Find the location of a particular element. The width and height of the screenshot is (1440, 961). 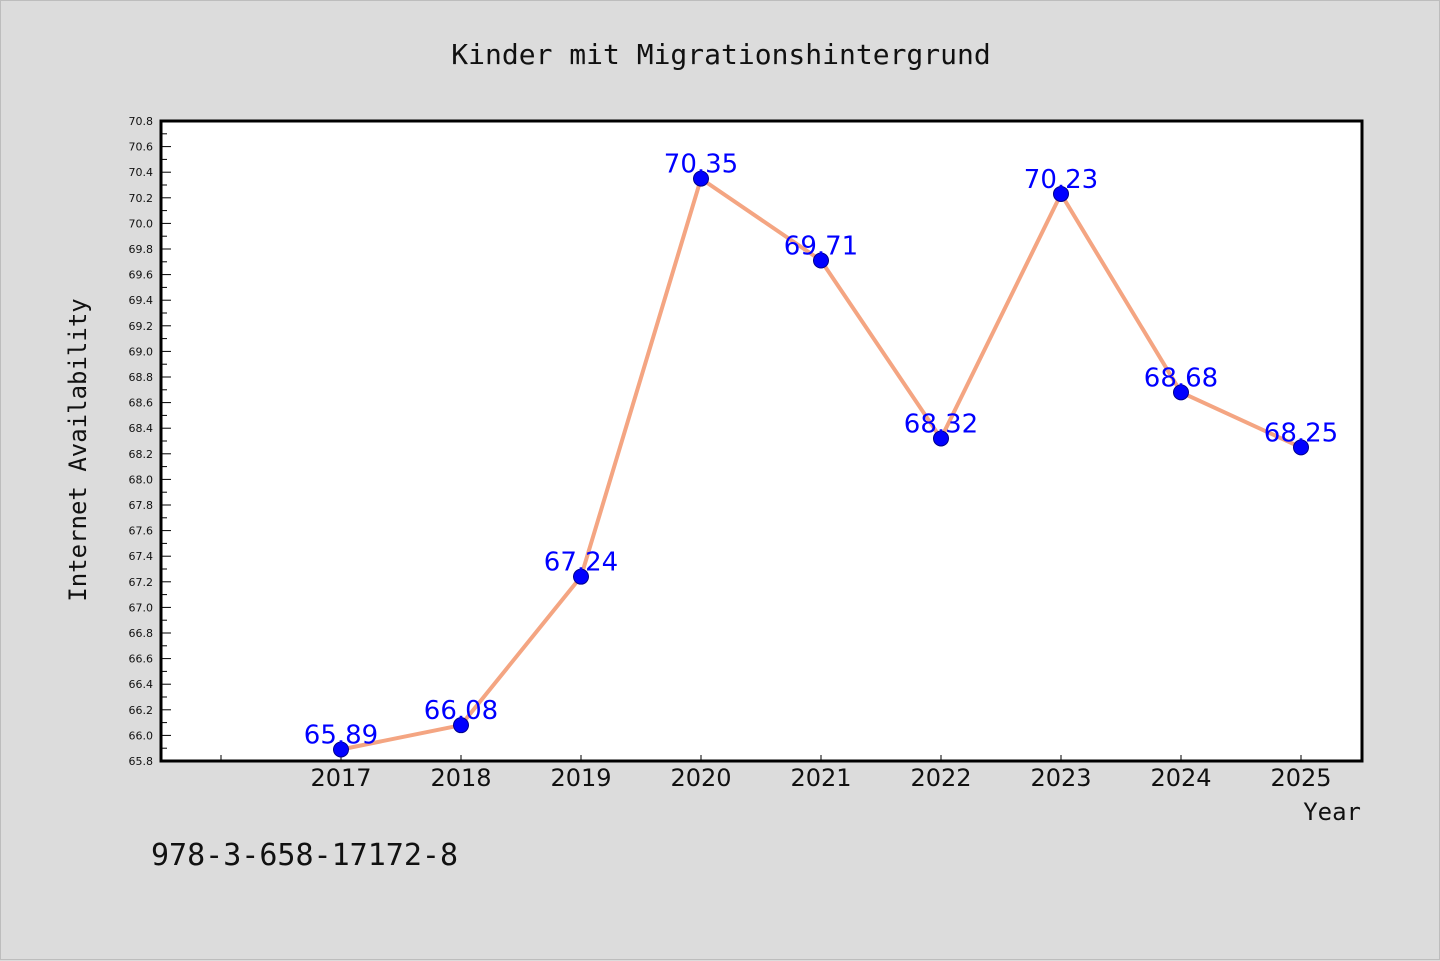

y-tick-label: 69.4 is located at coordinates (141, 300).